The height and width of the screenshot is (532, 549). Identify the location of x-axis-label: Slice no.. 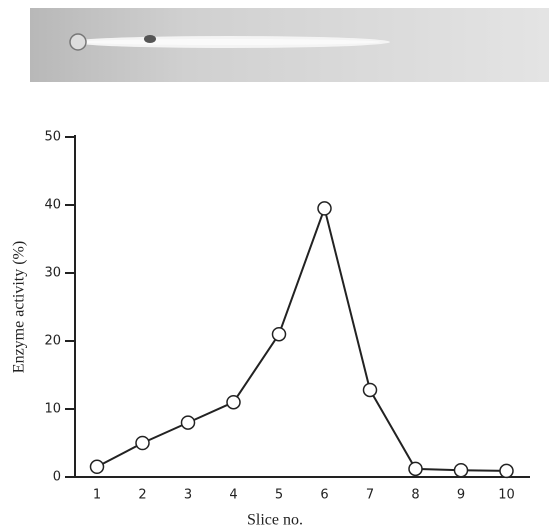
(275, 520).